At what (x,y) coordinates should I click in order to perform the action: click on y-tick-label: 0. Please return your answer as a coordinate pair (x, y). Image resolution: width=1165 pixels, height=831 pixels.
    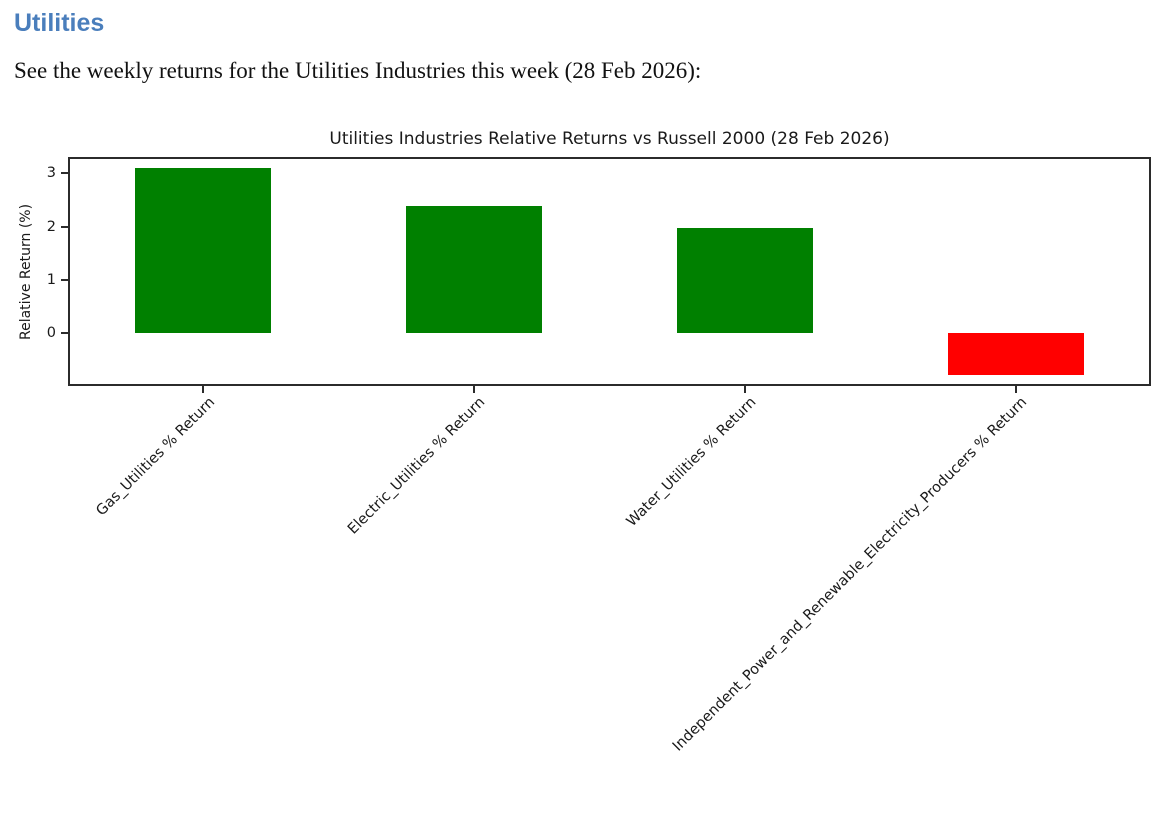
    Looking at the image, I should click on (51, 332).